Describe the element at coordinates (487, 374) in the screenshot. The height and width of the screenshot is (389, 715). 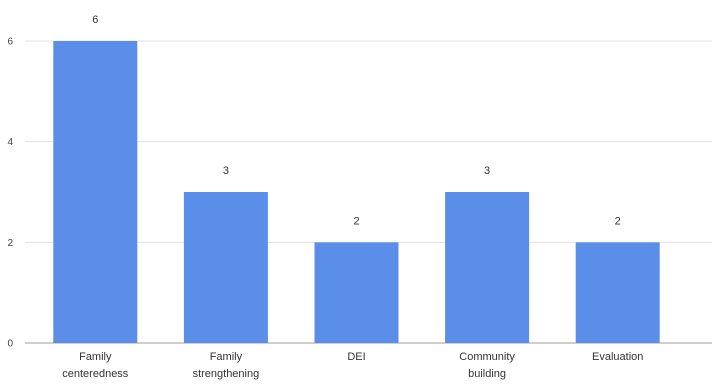
I see `x-tick-label: building` at that location.